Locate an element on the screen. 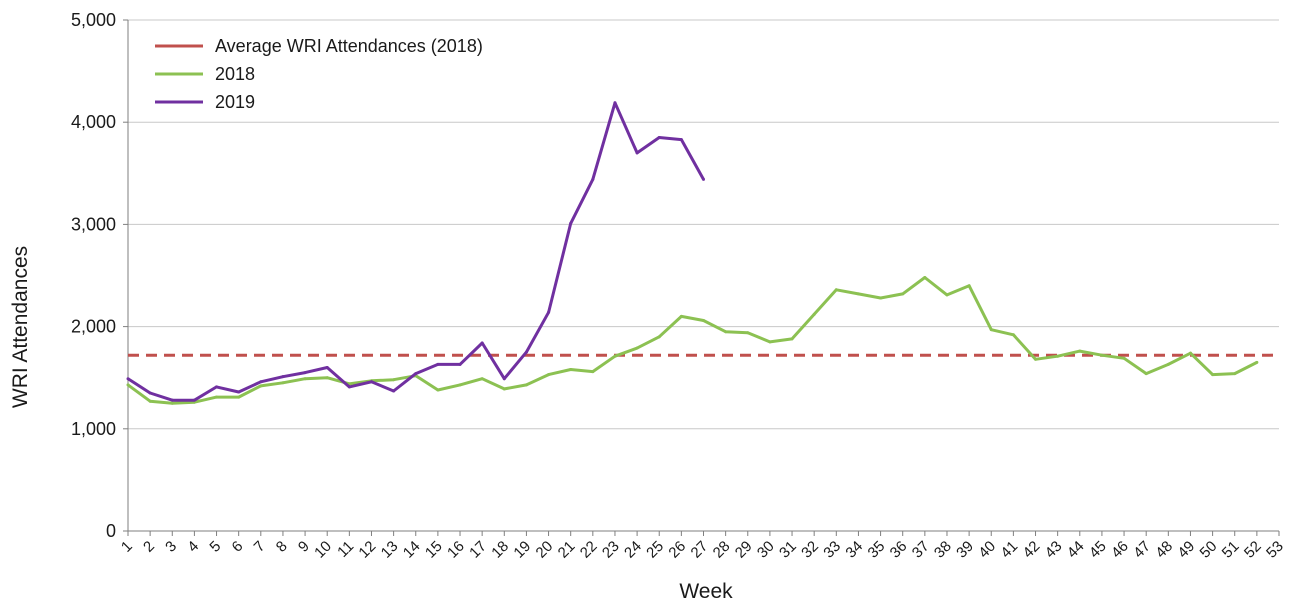 The height and width of the screenshot is (603, 1291). x-tick-label: 20 is located at coordinates (545, 550).